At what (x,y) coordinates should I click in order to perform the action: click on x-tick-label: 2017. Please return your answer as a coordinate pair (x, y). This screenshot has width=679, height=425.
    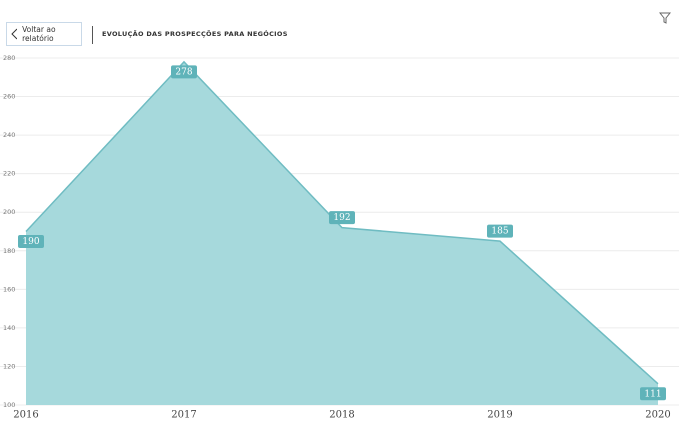
    Looking at the image, I should click on (183, 415).